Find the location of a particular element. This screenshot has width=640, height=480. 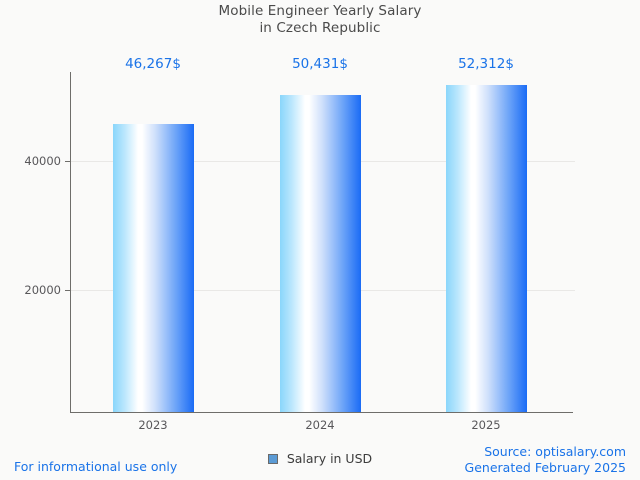

footer-generated-date: Generated February 2025 is located at coordinates (545, 467).